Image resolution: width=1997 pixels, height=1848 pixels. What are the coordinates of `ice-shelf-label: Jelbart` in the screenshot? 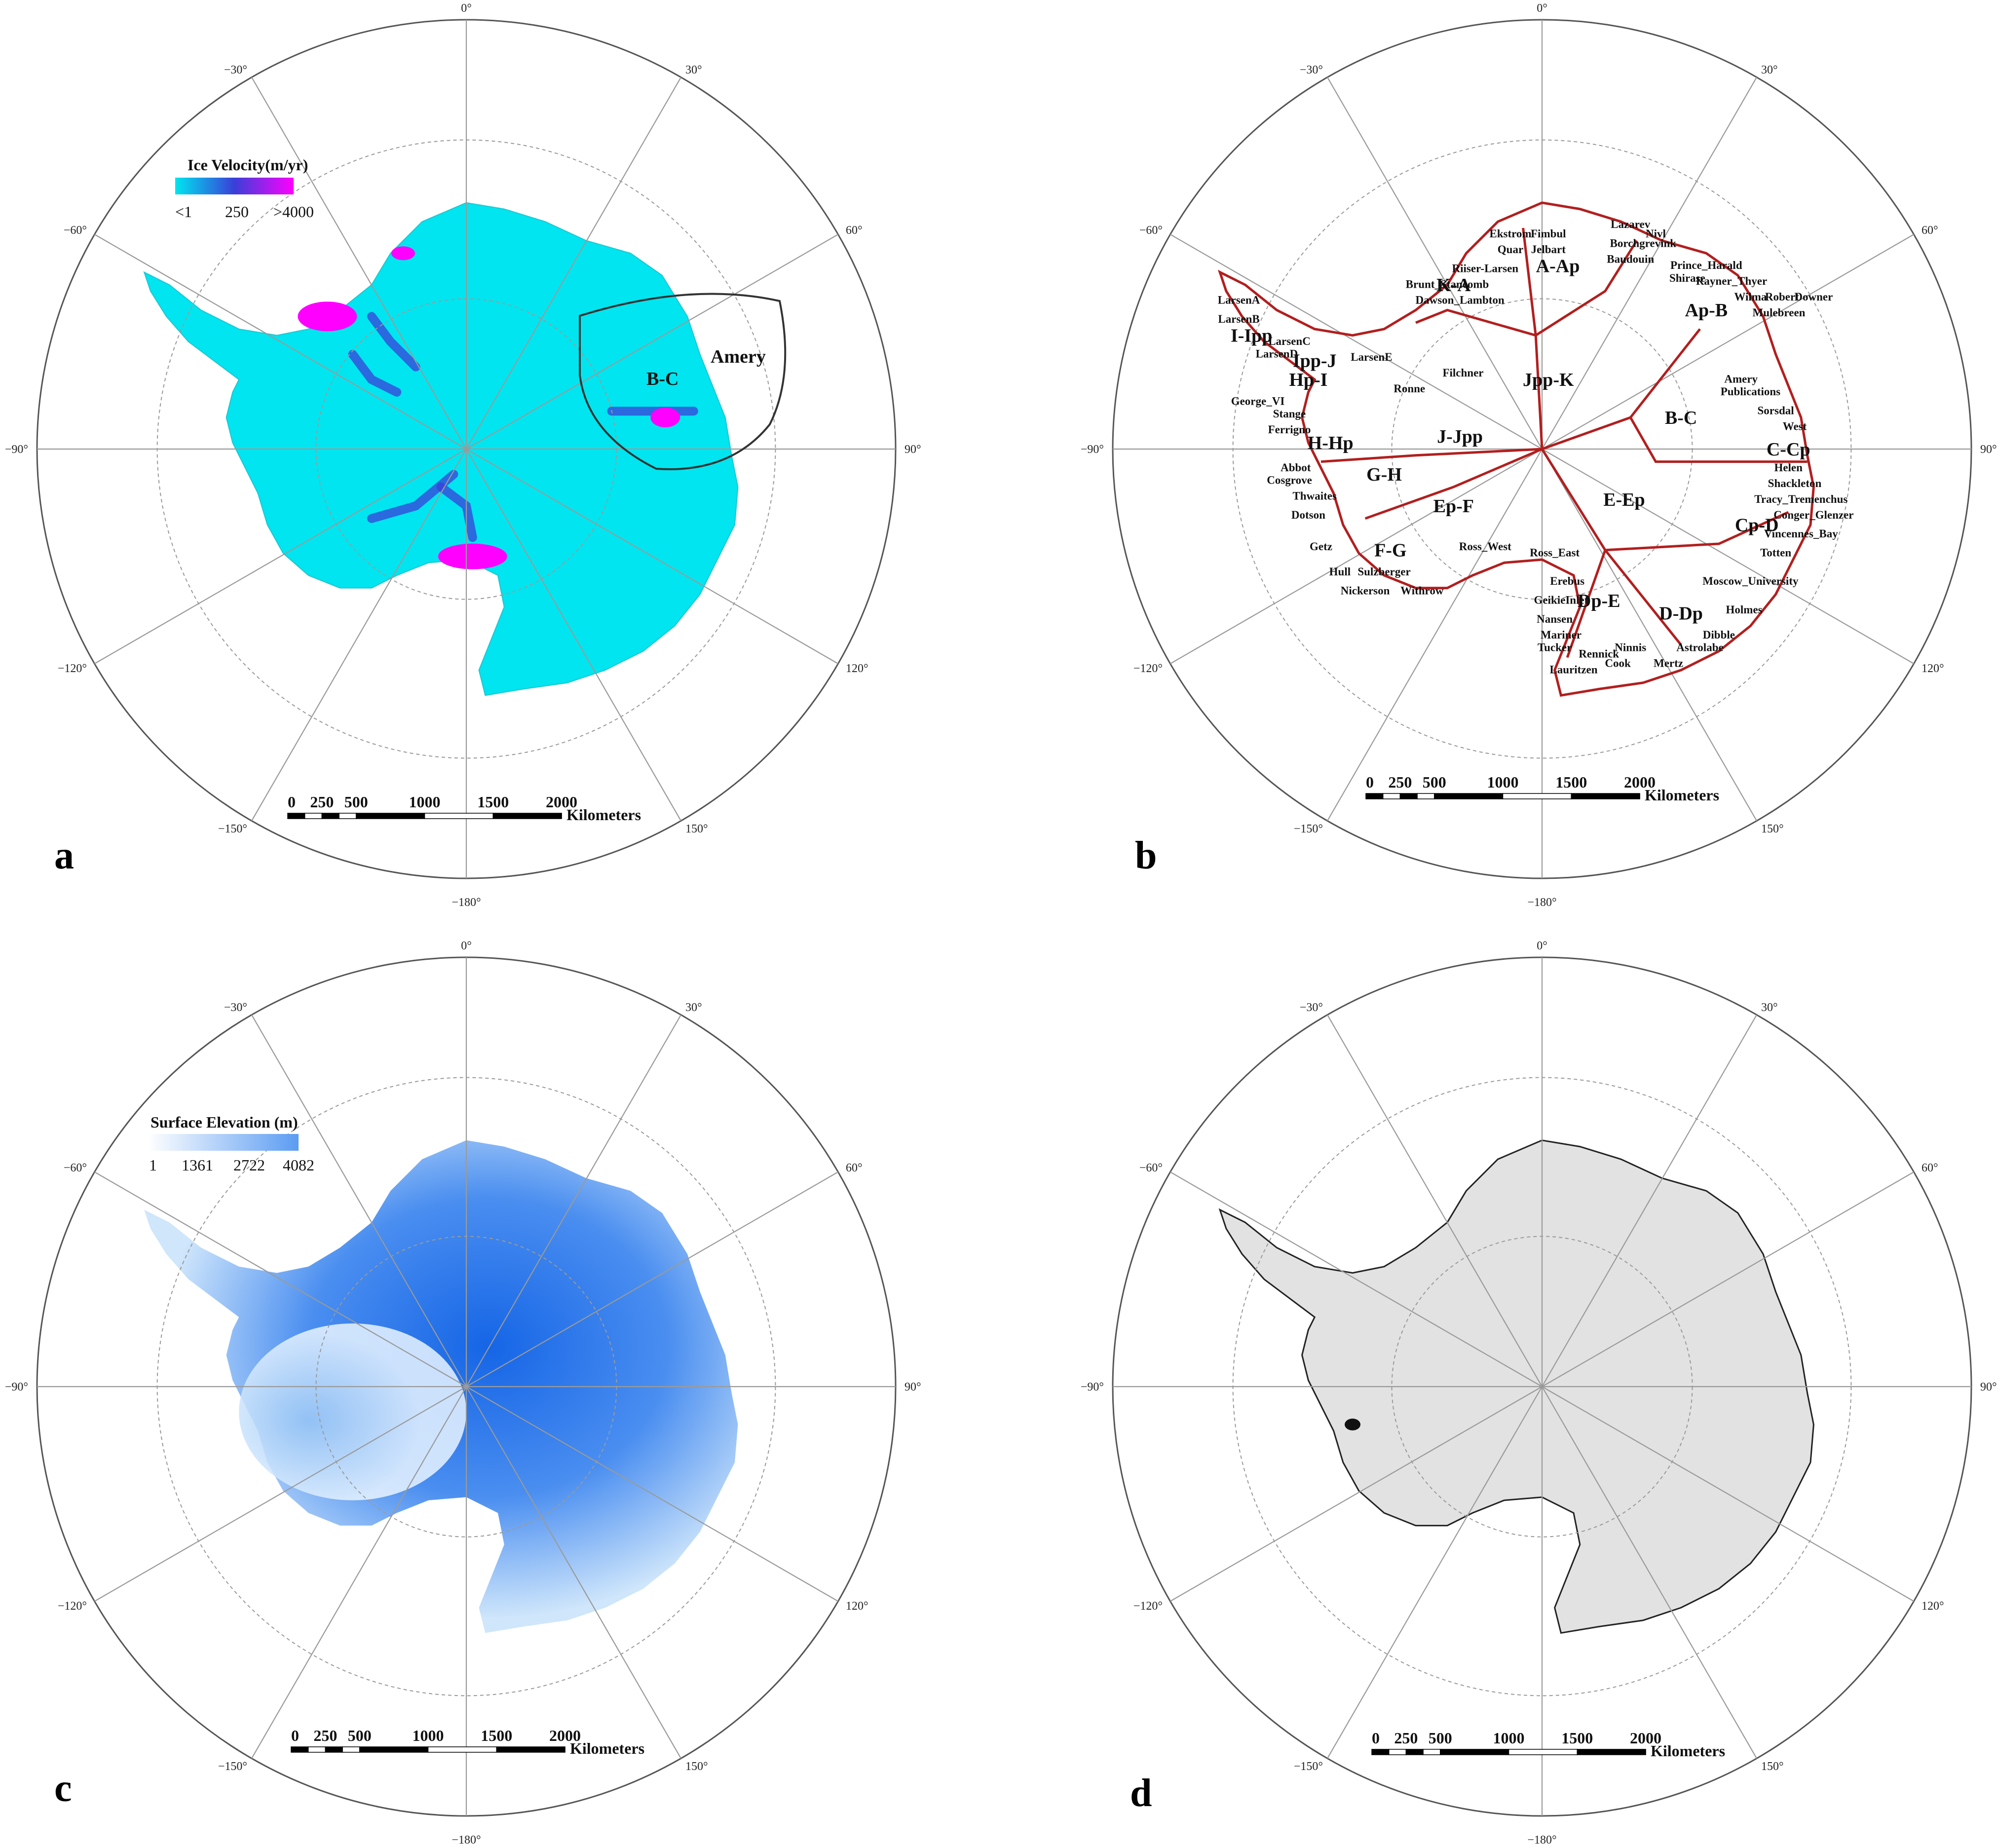 It's located at (1548, 249).